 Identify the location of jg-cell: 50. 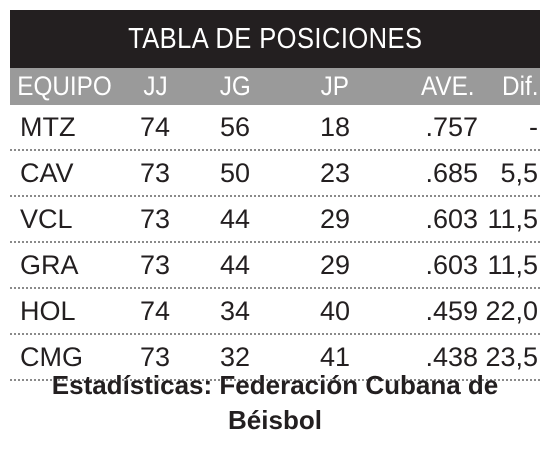
(235, 172).